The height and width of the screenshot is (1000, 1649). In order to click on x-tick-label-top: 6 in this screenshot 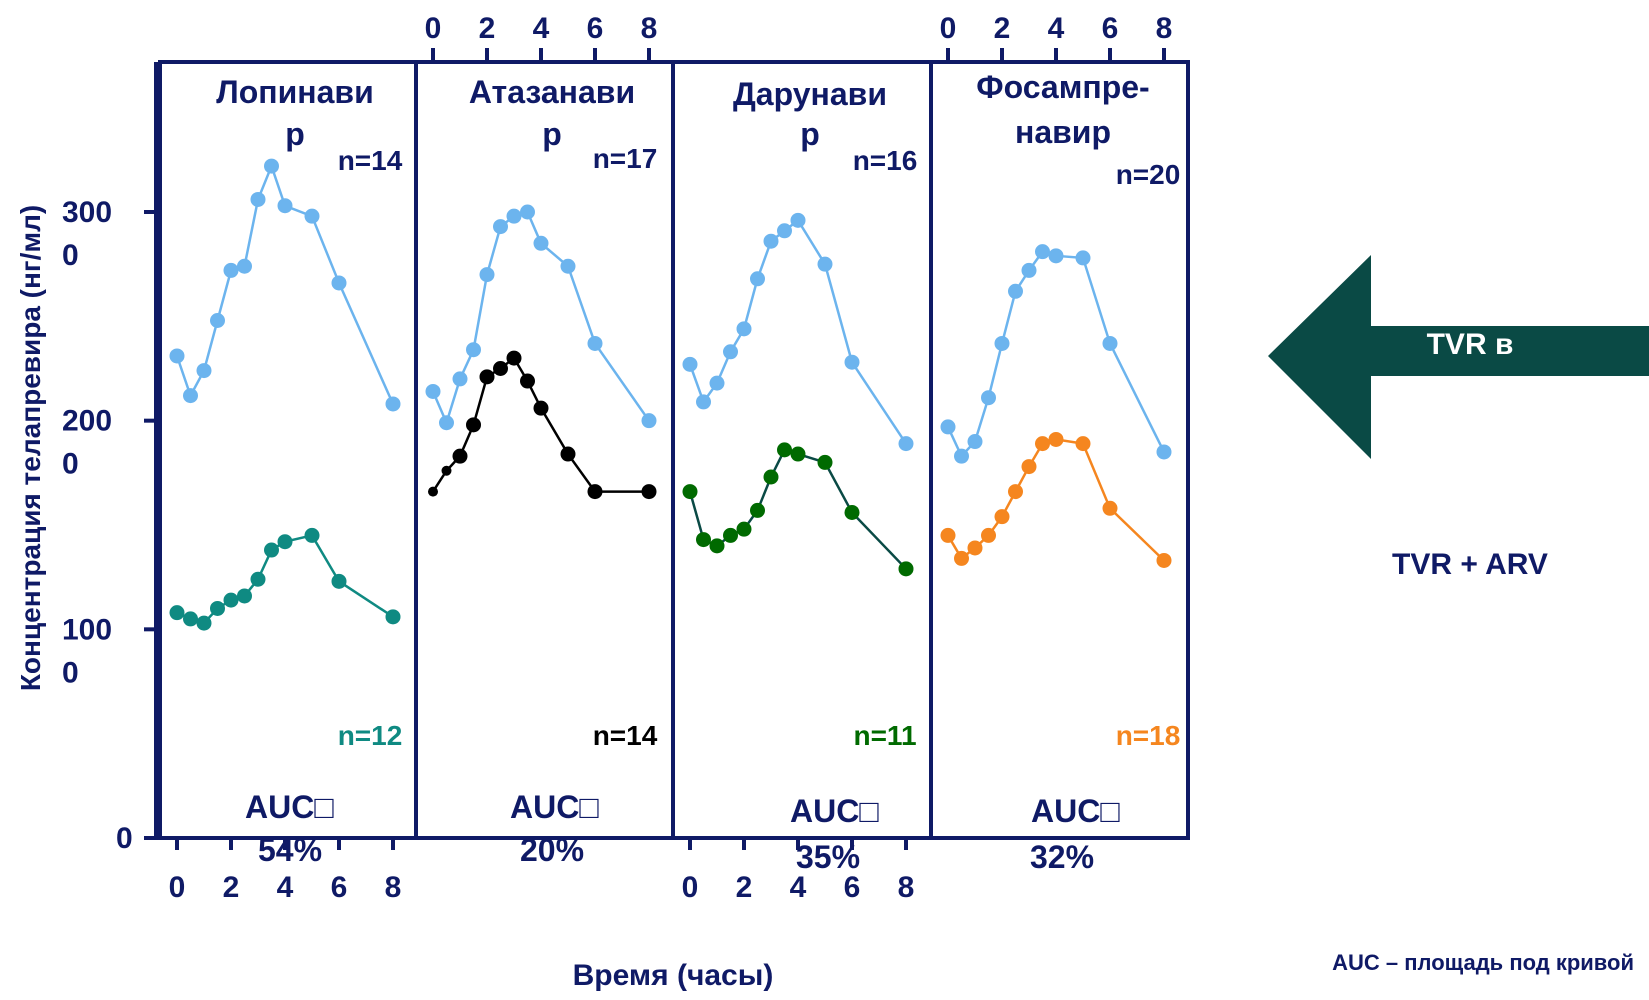, I will do `click(595, 28)`.